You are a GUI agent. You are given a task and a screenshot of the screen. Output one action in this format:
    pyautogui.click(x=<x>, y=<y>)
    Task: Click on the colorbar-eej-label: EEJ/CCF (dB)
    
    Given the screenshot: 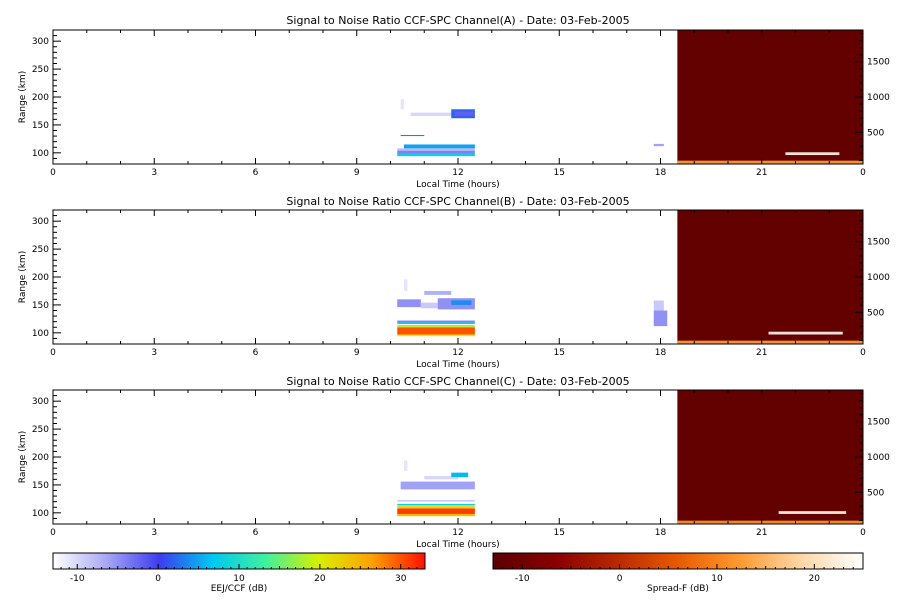 What is the action you would take?
    pyautogui.click(x=239, y=589)
    